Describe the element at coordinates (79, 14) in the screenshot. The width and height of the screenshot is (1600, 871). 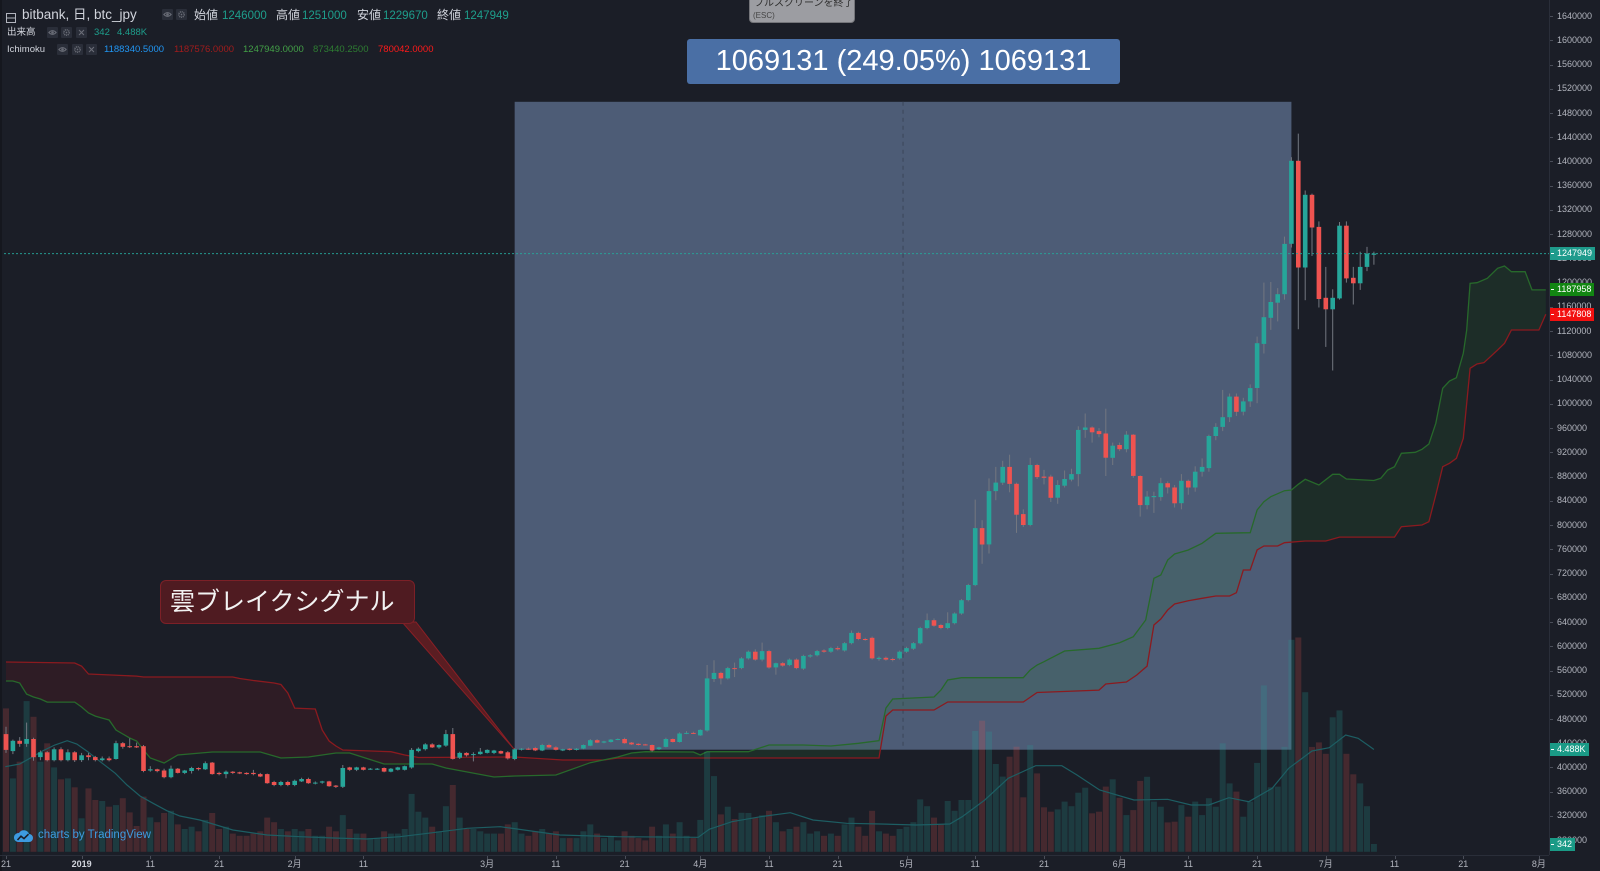
I see `symbol-title: bitbank, 日, btc_jpy` at that location.